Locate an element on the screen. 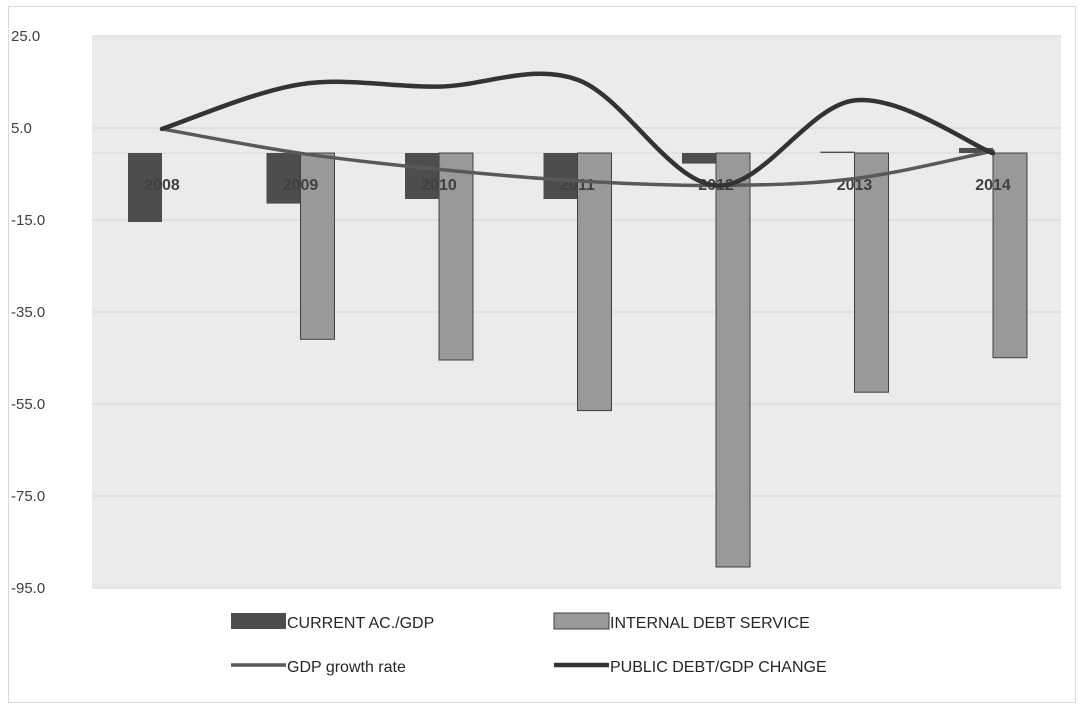 The image size is (1081, 709). legend-label: GDP growth rate is located at coordinates (346, 667).